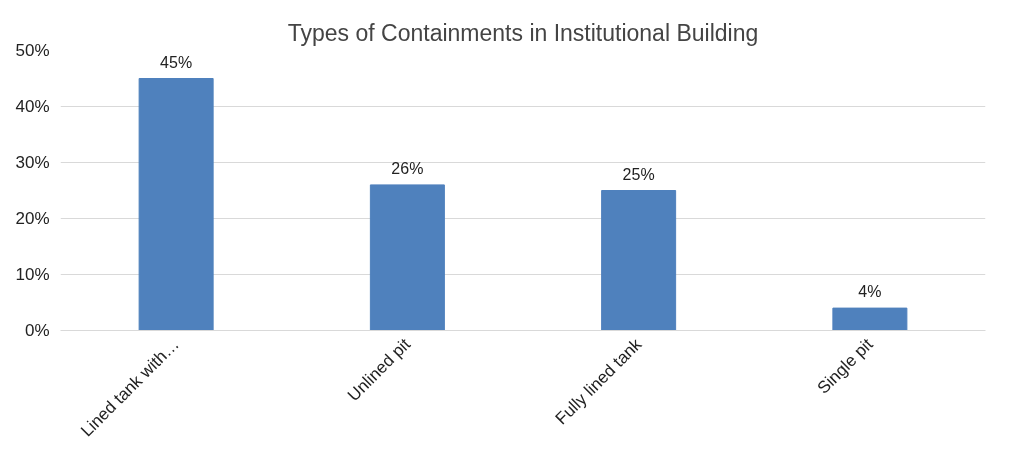 Image resolution: width=1009 pixels, height=456 pixels. What do you see at coordinates (870, 292) in the screenshot?
I see `data-label: 4%` at bounding box center [870, 292].